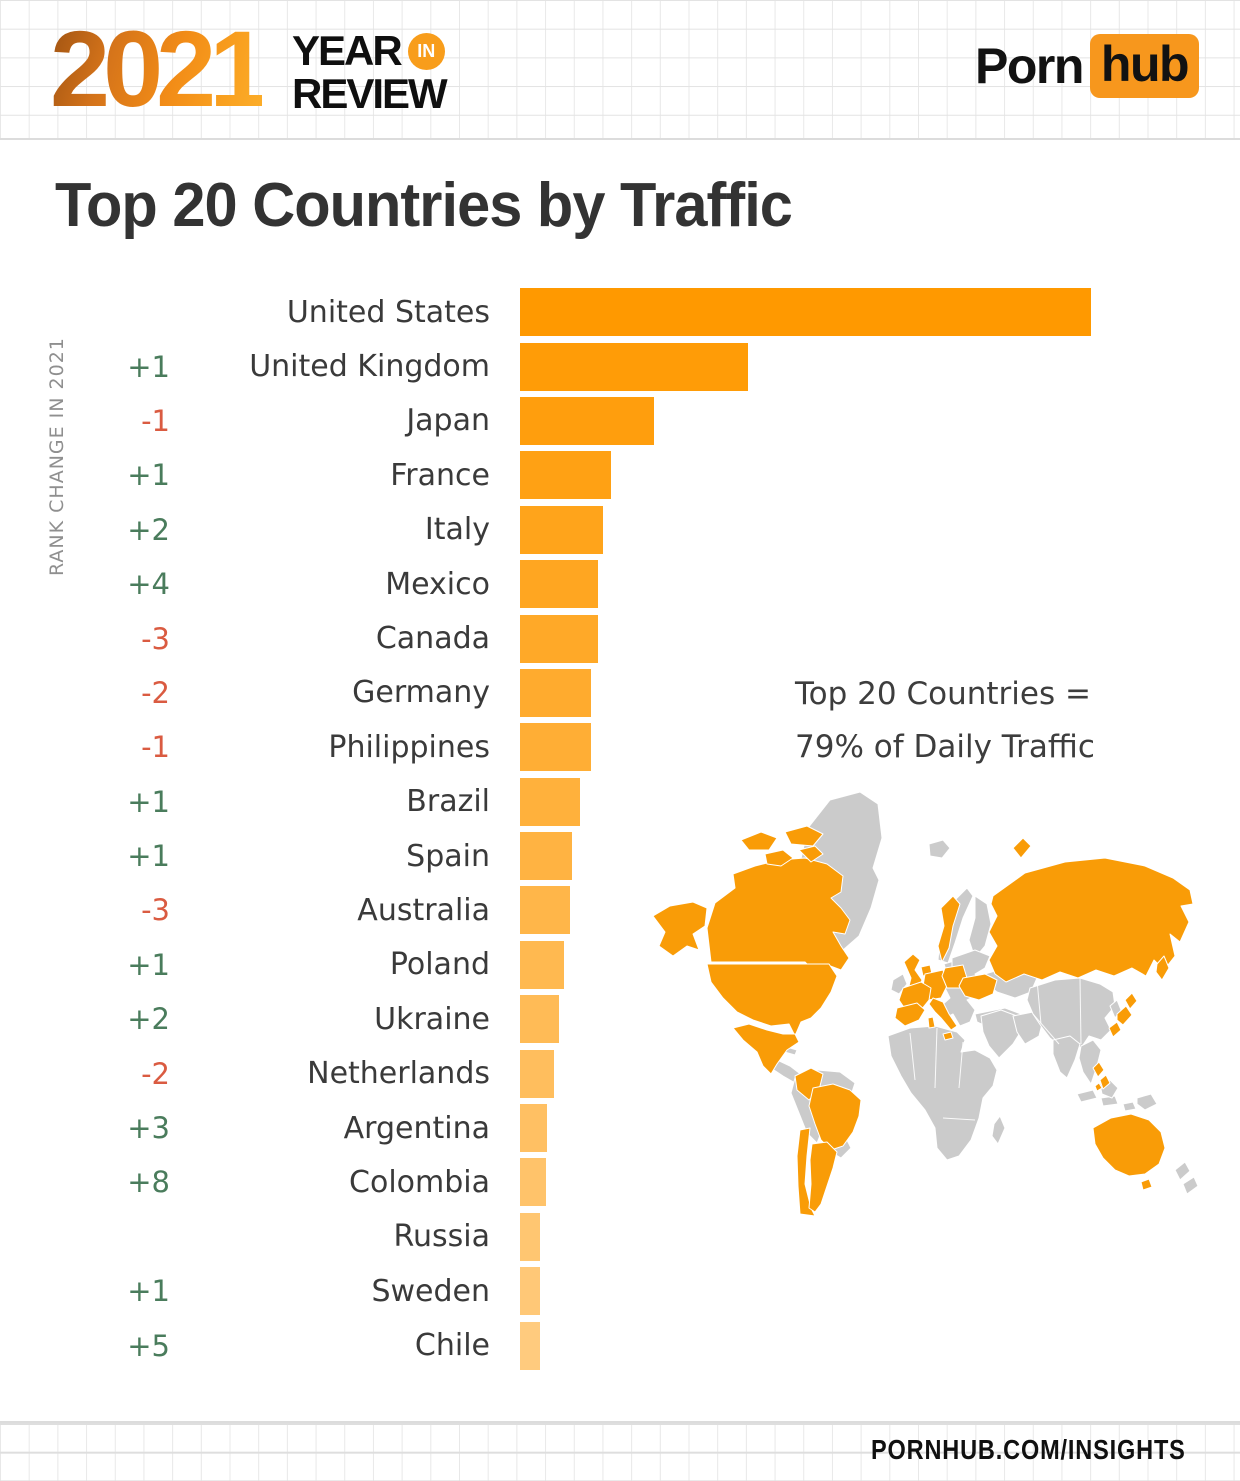 This screenshot has height=1481, width=1240. What do you see at coordinates (620, 693) in the screenshot?
I see `chart-row: -2 Germany` at bounding box center [620, 693].